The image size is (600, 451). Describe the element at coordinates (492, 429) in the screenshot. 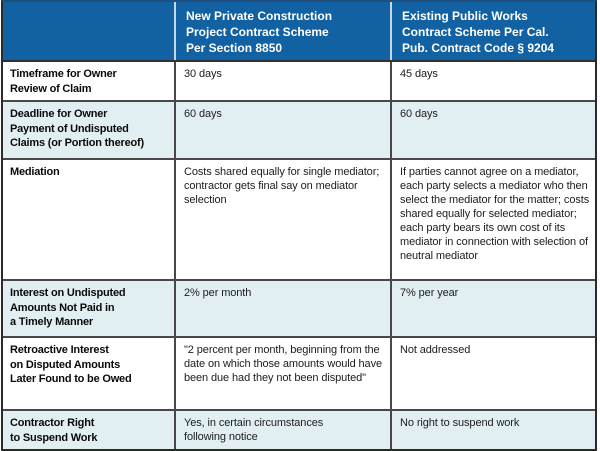

I see `public-scheme-cell: No right to suspend work` at that location.